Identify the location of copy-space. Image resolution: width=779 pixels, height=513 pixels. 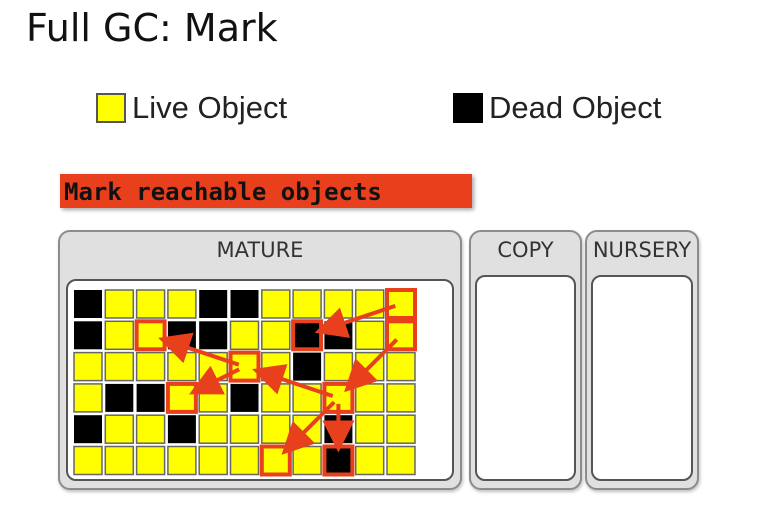
(525, 378).